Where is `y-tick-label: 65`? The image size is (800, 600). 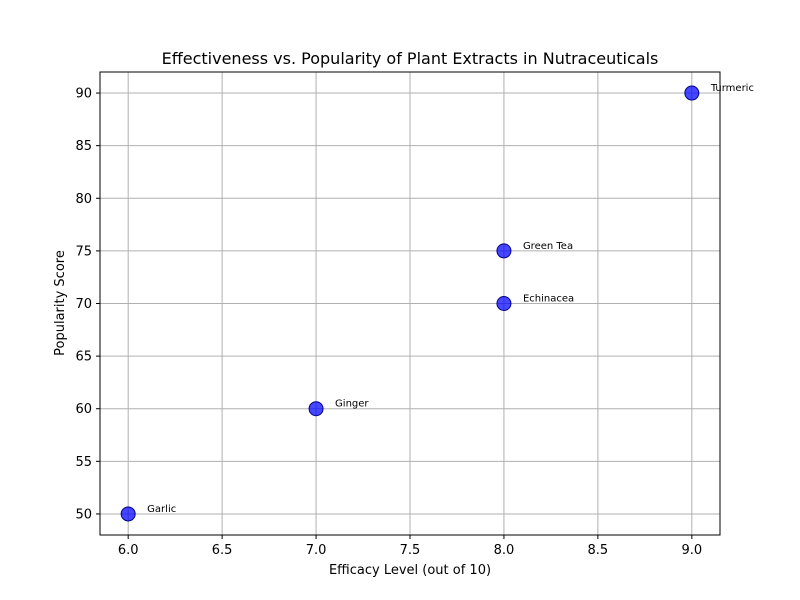 y-tick-label: 65 is located at coordinates (83, 357).